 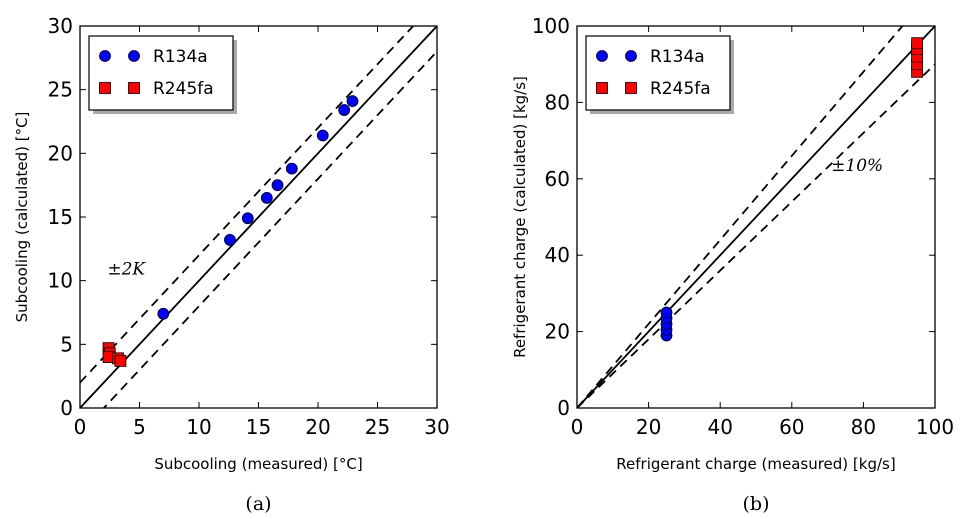 What do you see at coordinates (520, 217) in the screenshot?
I see `y-axis-label: Refrigerant charge (calculated) [kg/s]` at bounding box center [520, 217].